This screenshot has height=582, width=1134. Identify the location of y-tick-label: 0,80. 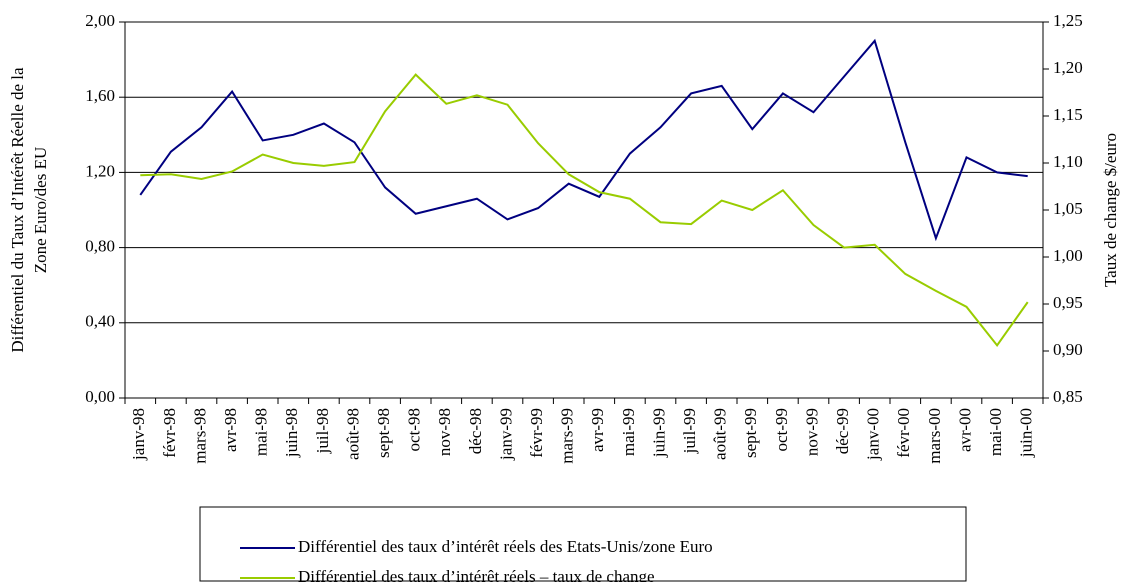
(100, 246).